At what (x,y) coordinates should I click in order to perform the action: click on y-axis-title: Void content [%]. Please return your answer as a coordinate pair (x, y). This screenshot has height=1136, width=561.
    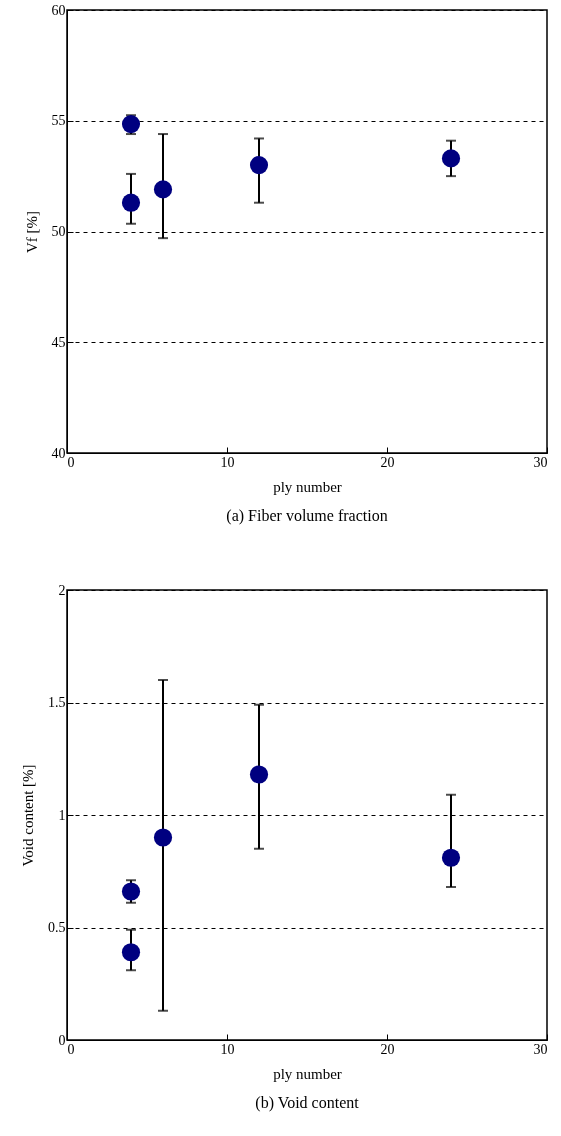
    Looking at the image, I should click on (28, 815).